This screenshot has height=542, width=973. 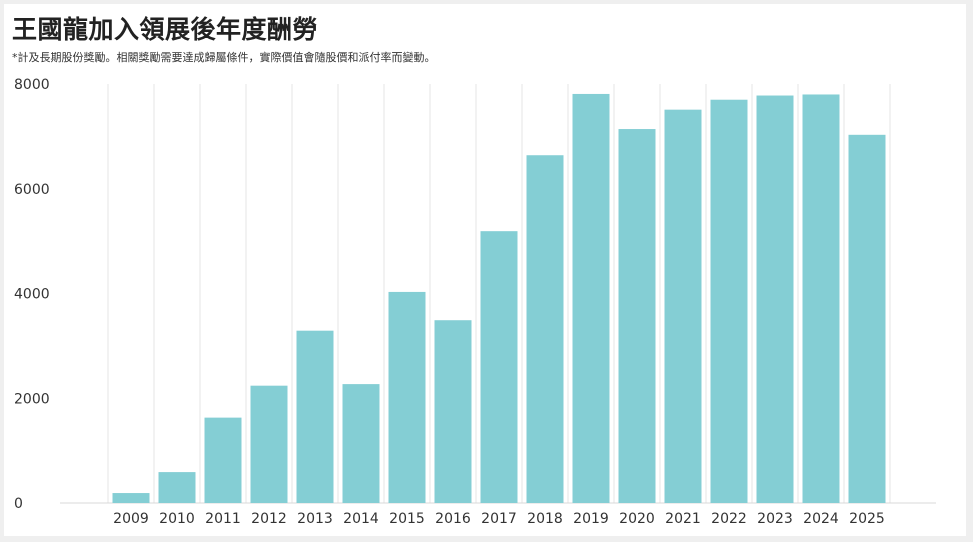 I want to click on bar-2022, so click(x=729, y=301).